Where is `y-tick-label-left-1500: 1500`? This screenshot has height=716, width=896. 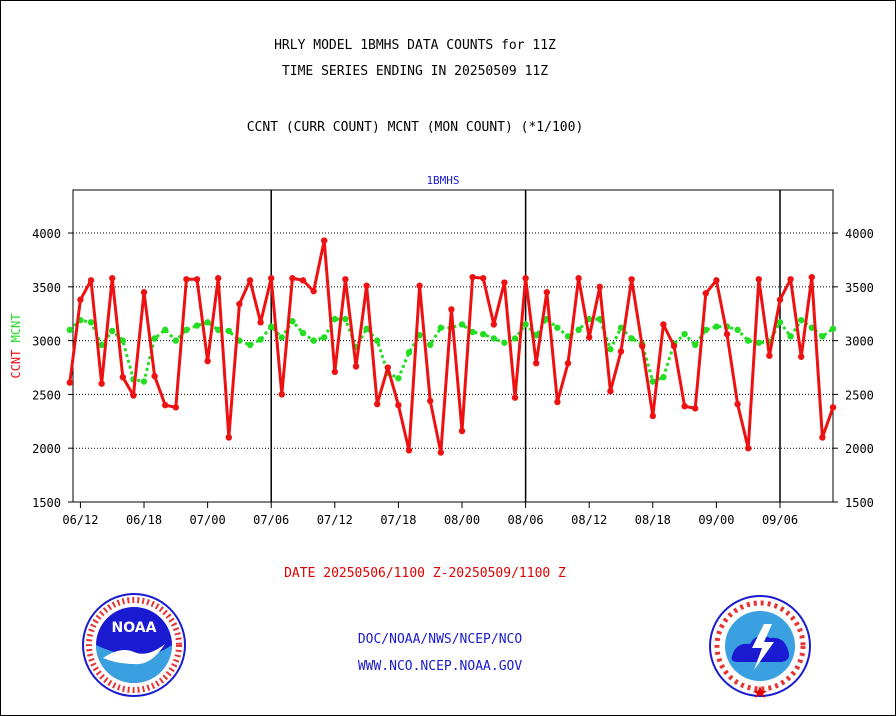 y-tick-label-left-1500: 1500 is located at coordinates (46, 503).